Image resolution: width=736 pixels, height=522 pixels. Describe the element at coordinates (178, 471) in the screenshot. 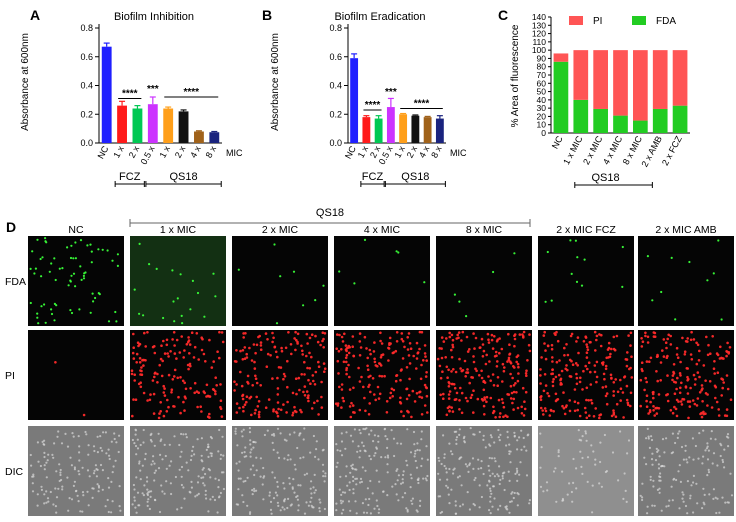

I see `micrograph-background` at that location.